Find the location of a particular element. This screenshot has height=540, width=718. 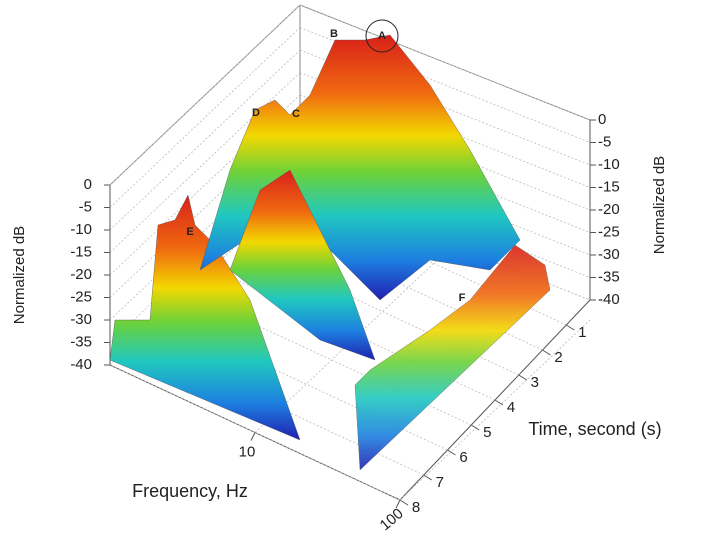

z2-axis-title: Normalized dB is located at coordinates (659, 205).